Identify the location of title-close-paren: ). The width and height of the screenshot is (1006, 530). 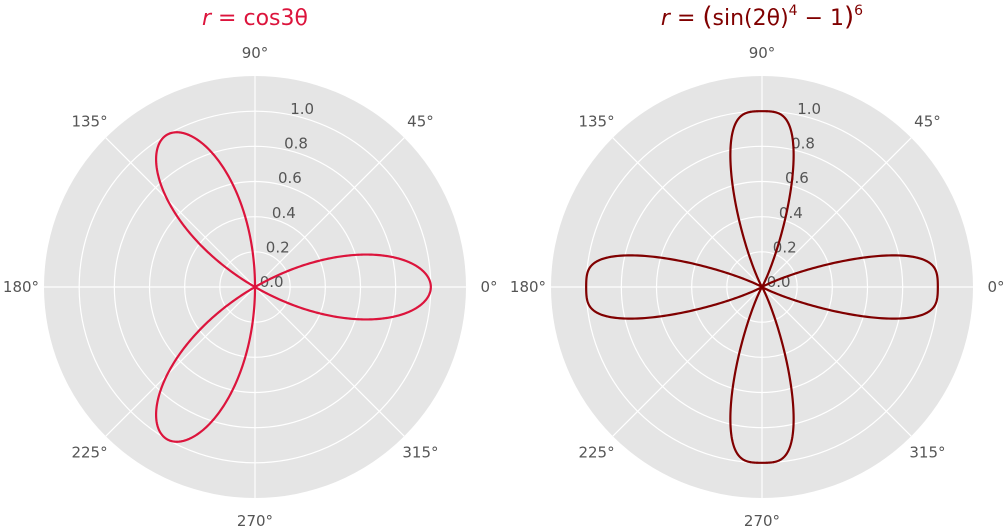
(849, 17).